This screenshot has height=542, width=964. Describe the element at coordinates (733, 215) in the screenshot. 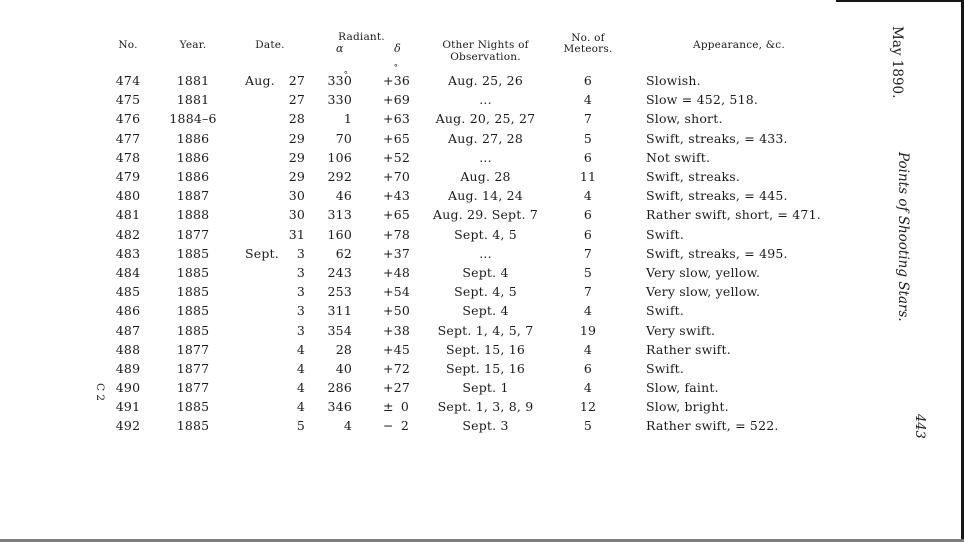

I see `cell-appearance: Rather swift, short, = 471.` at that location.